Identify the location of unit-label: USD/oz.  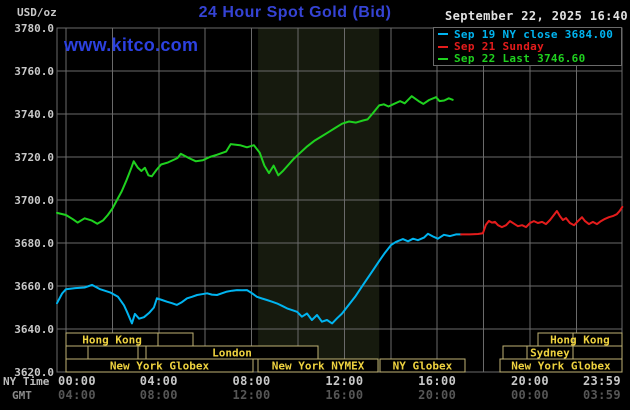
(37, 12).